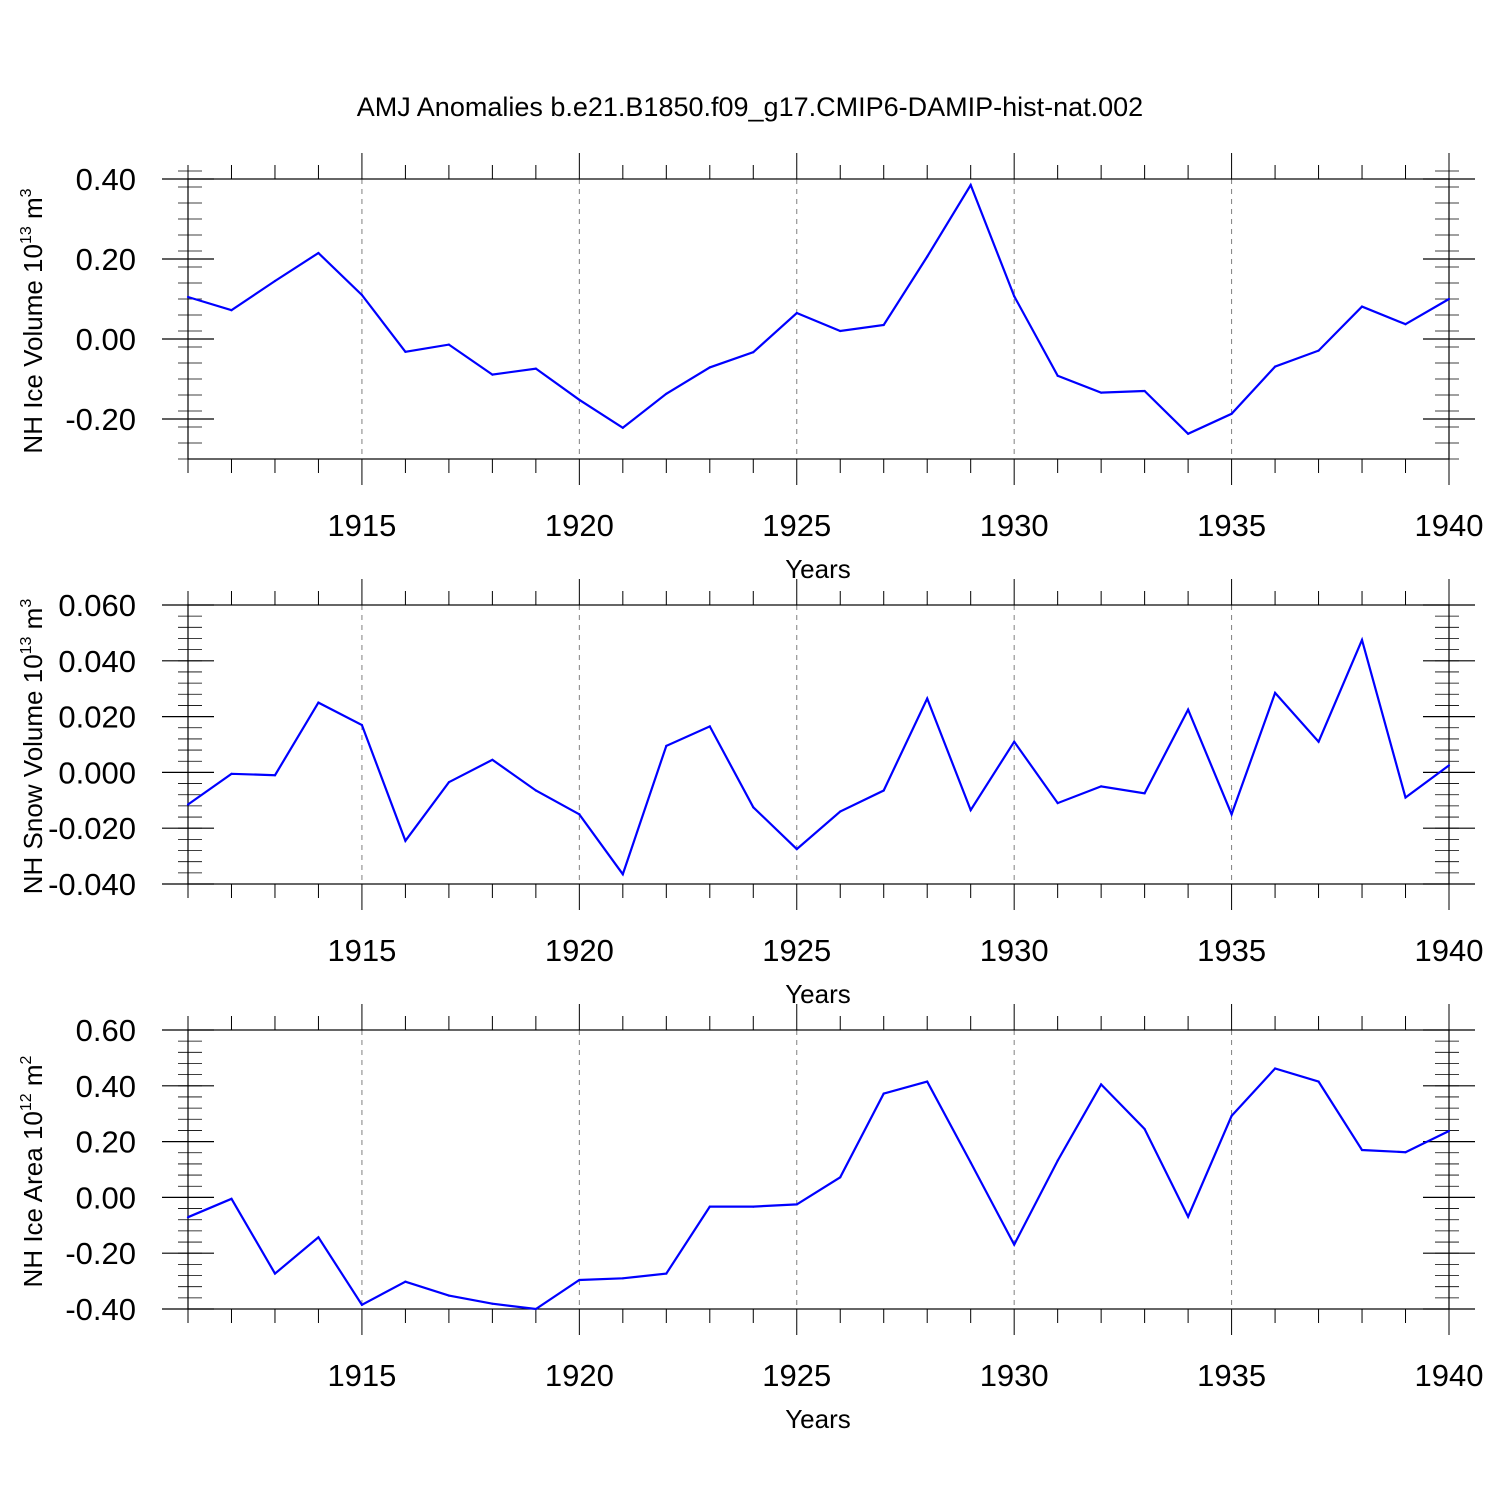 Image resolution: width=1500 pixels, height=1500 pixels. What do you see at coordinates (106, 1142) in the screenshot?
I see `y-tick-label: 0.20` at bounding box center [106, 1142].